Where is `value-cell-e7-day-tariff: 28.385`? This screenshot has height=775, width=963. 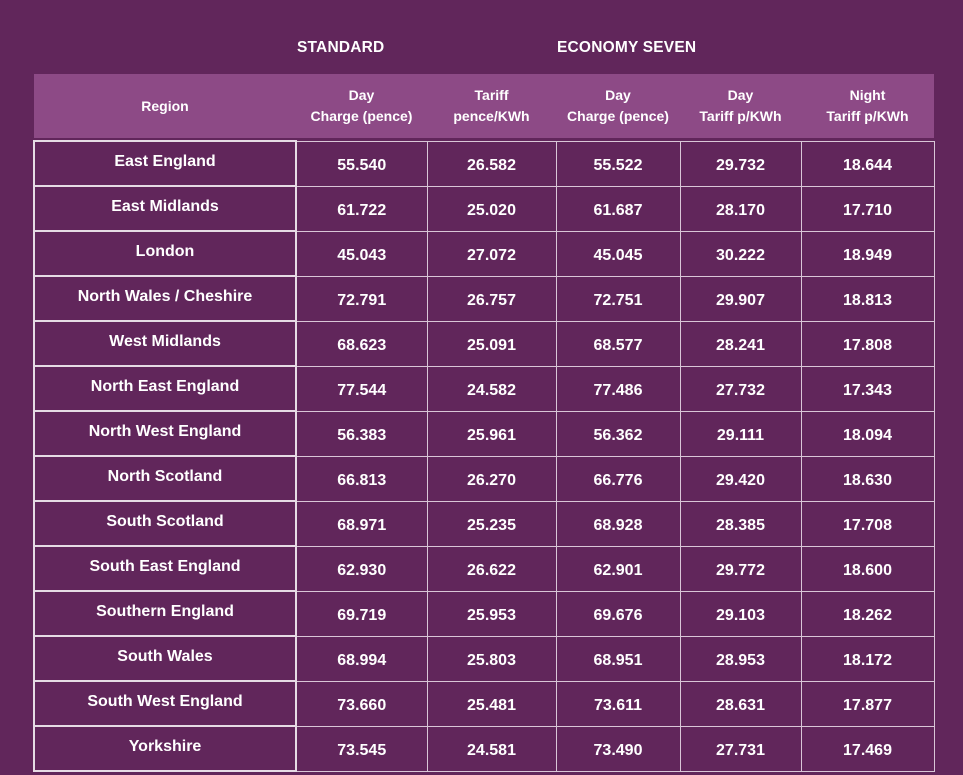 value-cell-e7-day-tariff: 28.385 is located at coordinates (740, 523).